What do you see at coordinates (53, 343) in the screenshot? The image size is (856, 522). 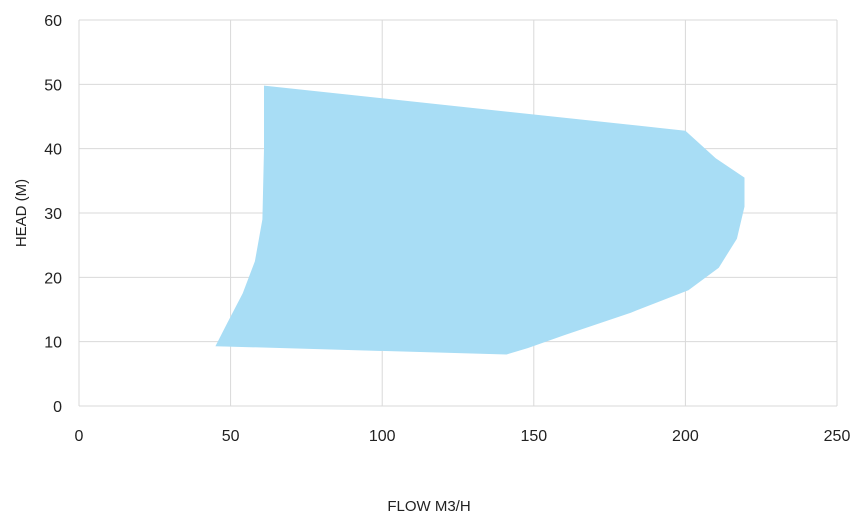 I see `y-tick-label: 10` at bounding box center [53, 343].